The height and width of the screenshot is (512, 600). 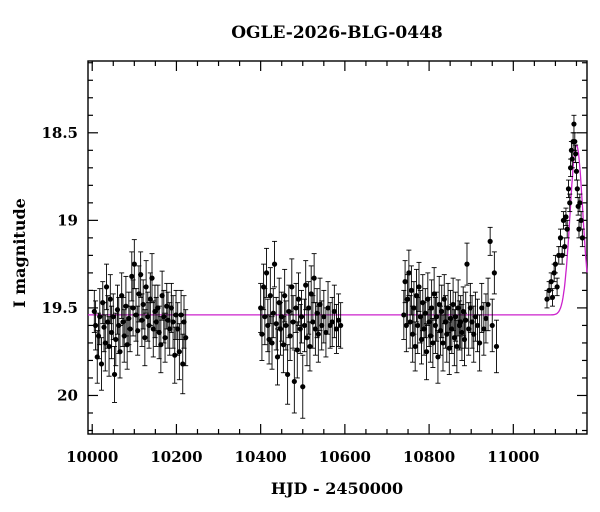 What do you see at coordinates (345, 457) in the screenshot?
I see `x-tick-label: 10600` at bounding box center [345, 457].